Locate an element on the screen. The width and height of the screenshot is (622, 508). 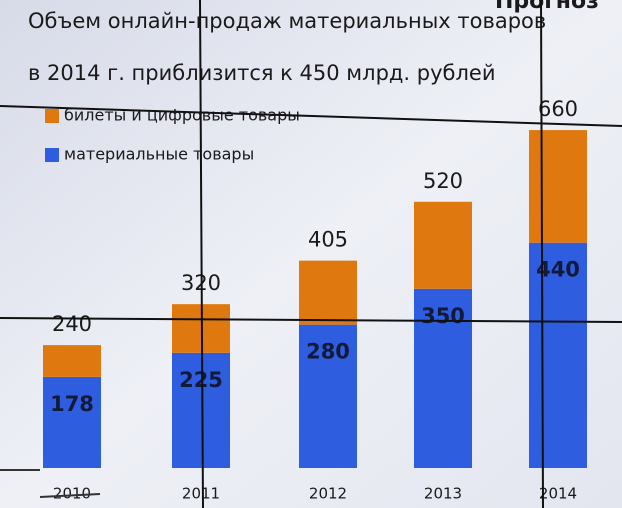
chart-title: Объем онлайн-продаж материальных товаров is located at coordinates (287, 21).